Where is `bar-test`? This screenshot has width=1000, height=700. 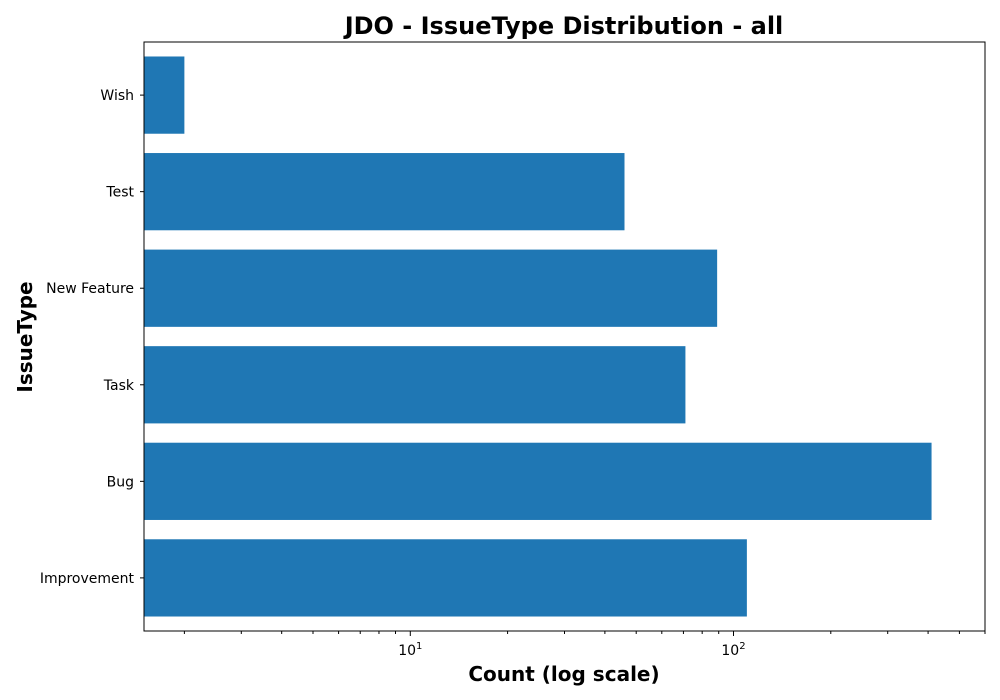 bar-test is located at coordinates (384, 192).